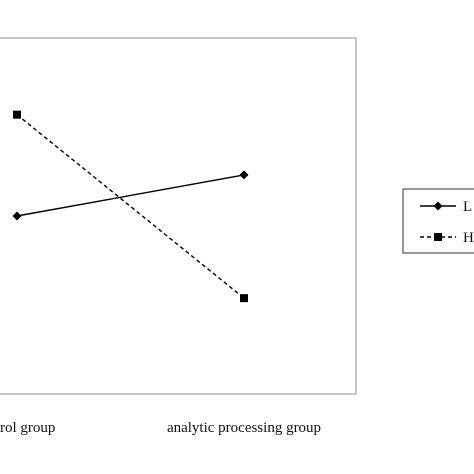  Describe the element at coordinates (244, 428) in the screenshot. I see `x-tick-label-1: analytic processing group` at that location.